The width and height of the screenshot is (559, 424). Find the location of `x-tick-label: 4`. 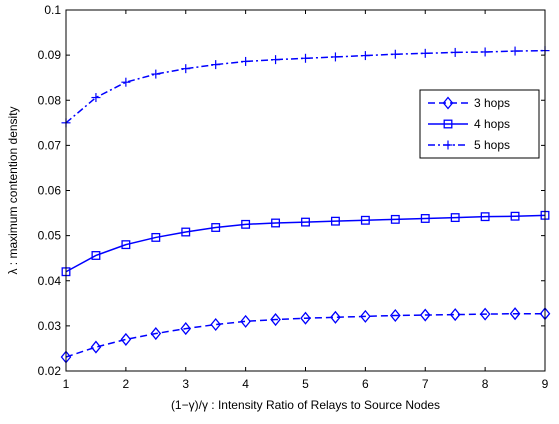

x-tick-label: 4 is located at coordinates (245, 384).